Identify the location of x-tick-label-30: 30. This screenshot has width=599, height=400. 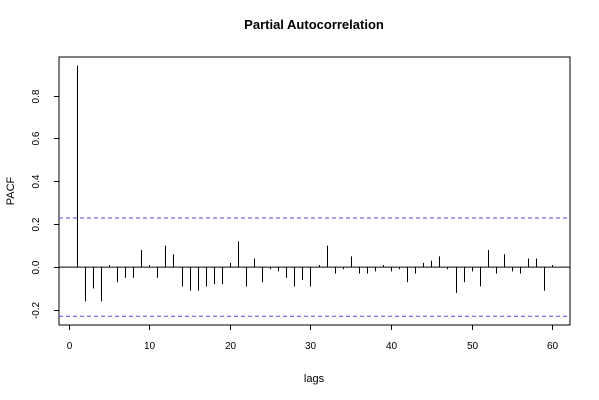
(311, 346).